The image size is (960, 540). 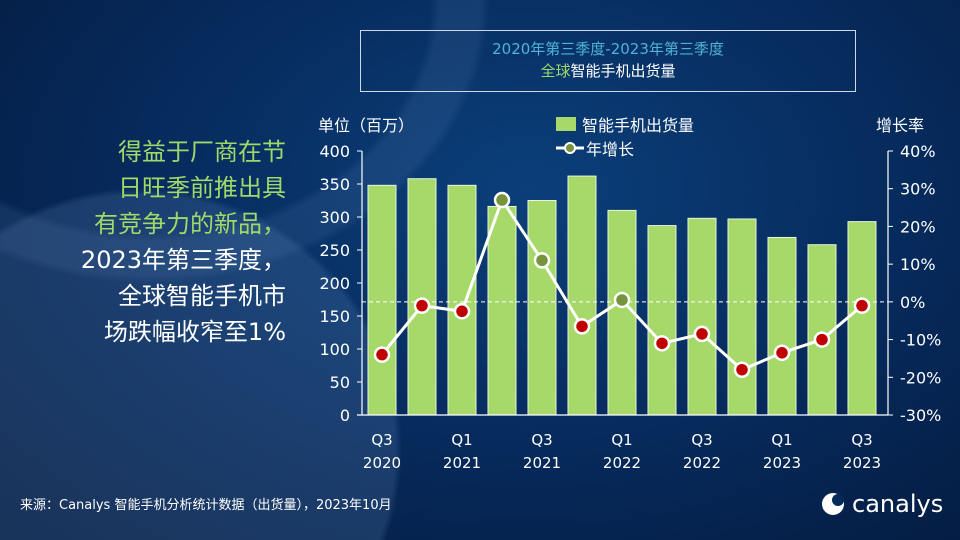 I want to click on right-tick-label: 40%, so click(x=918, y=151).